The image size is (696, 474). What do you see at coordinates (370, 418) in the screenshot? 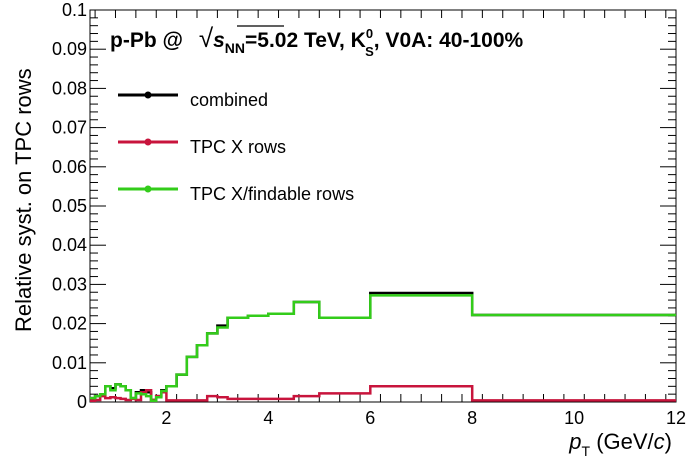
I see `x-tick-label: 6` at bounding box center [370, 418].